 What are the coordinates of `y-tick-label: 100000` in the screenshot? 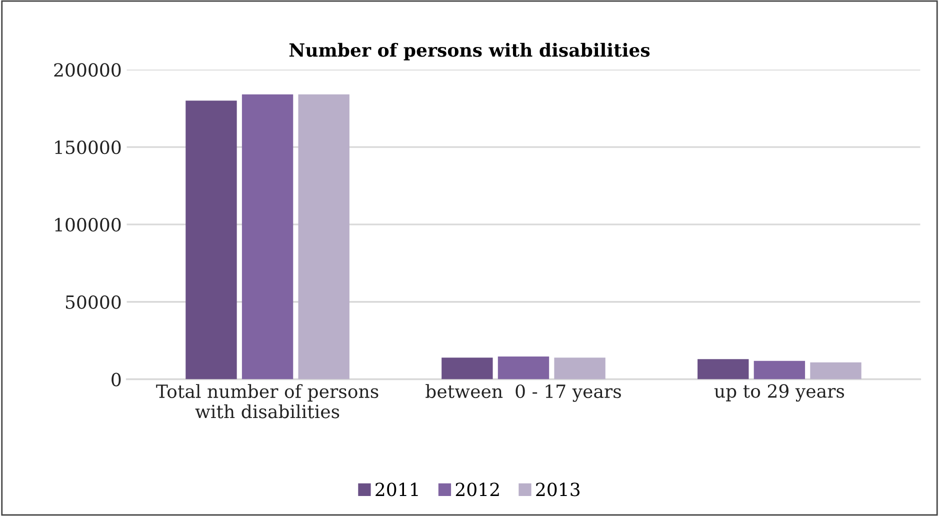 It's located at (88, 225).